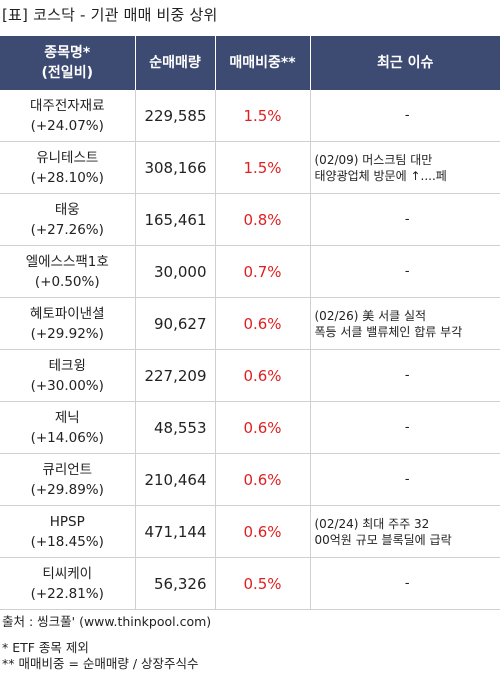  I want to click on stock-change: (+14.06%), so click(67, 437).